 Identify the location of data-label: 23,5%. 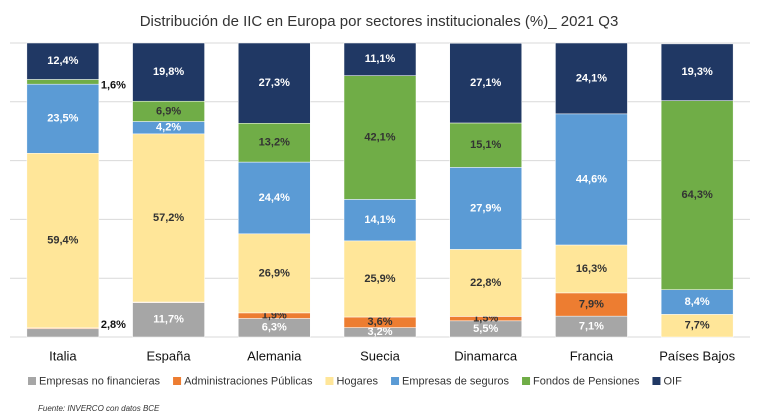
(62, 119).